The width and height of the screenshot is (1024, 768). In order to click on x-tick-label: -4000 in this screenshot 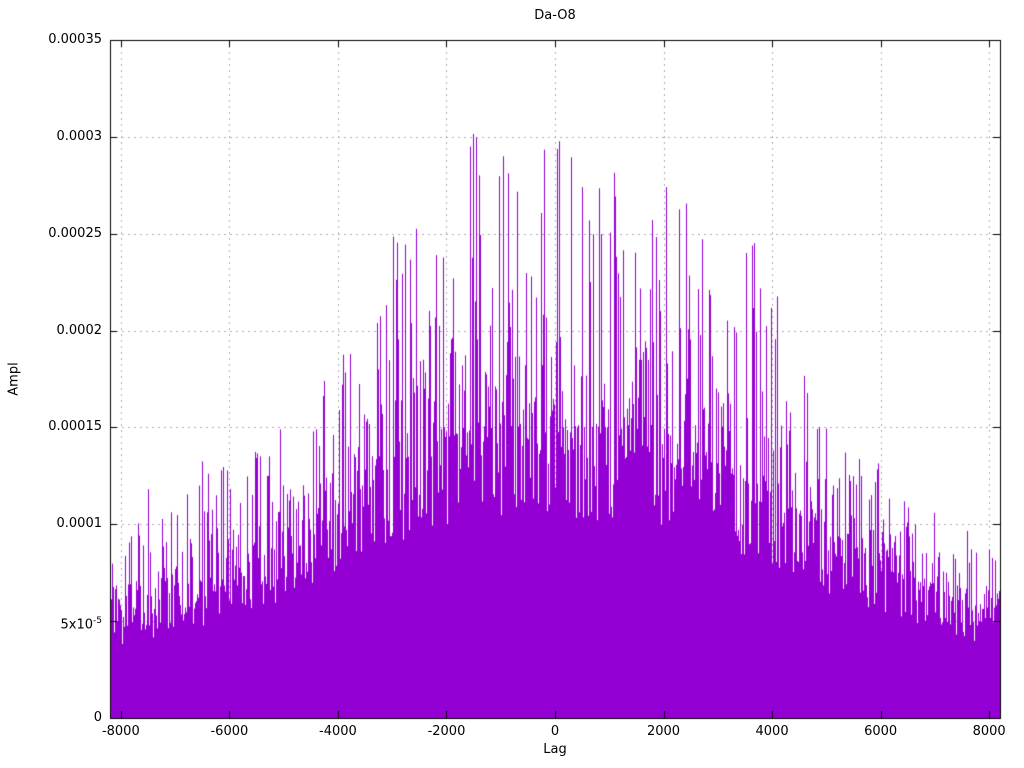, I will do `click(338, 731)`.